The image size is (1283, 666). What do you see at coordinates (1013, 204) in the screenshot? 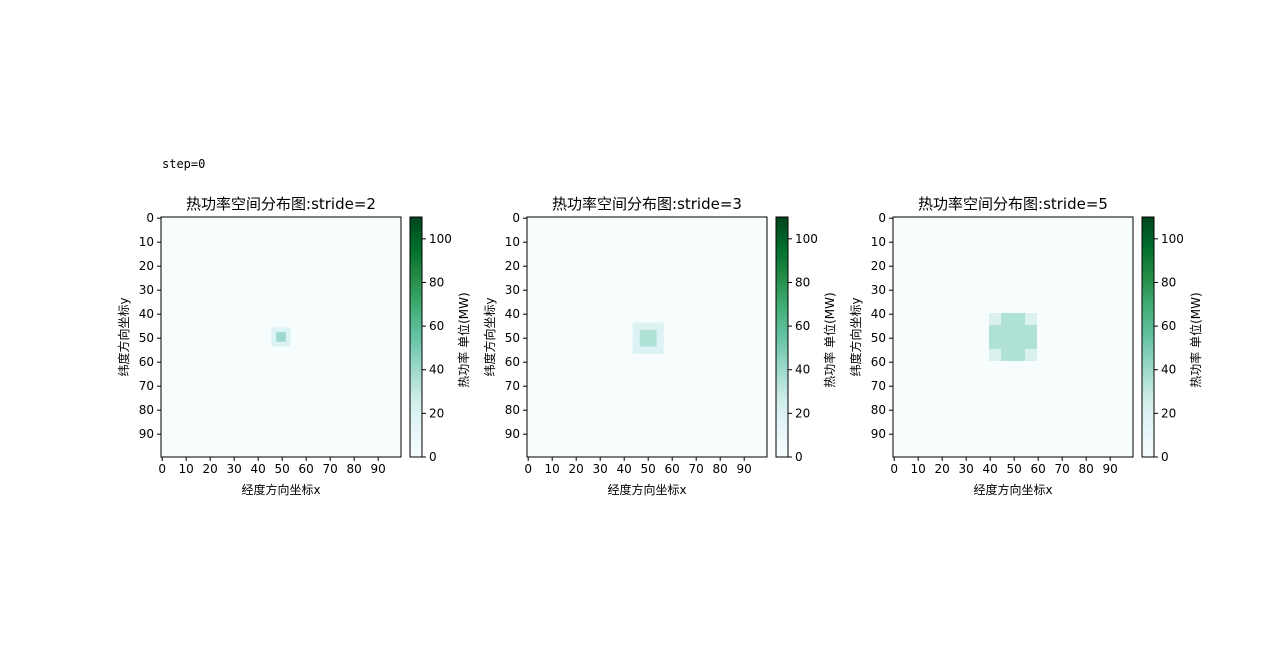
I see `chart-title: 热功率空间分布图:stride=5` at bounding box center [1013, 204].